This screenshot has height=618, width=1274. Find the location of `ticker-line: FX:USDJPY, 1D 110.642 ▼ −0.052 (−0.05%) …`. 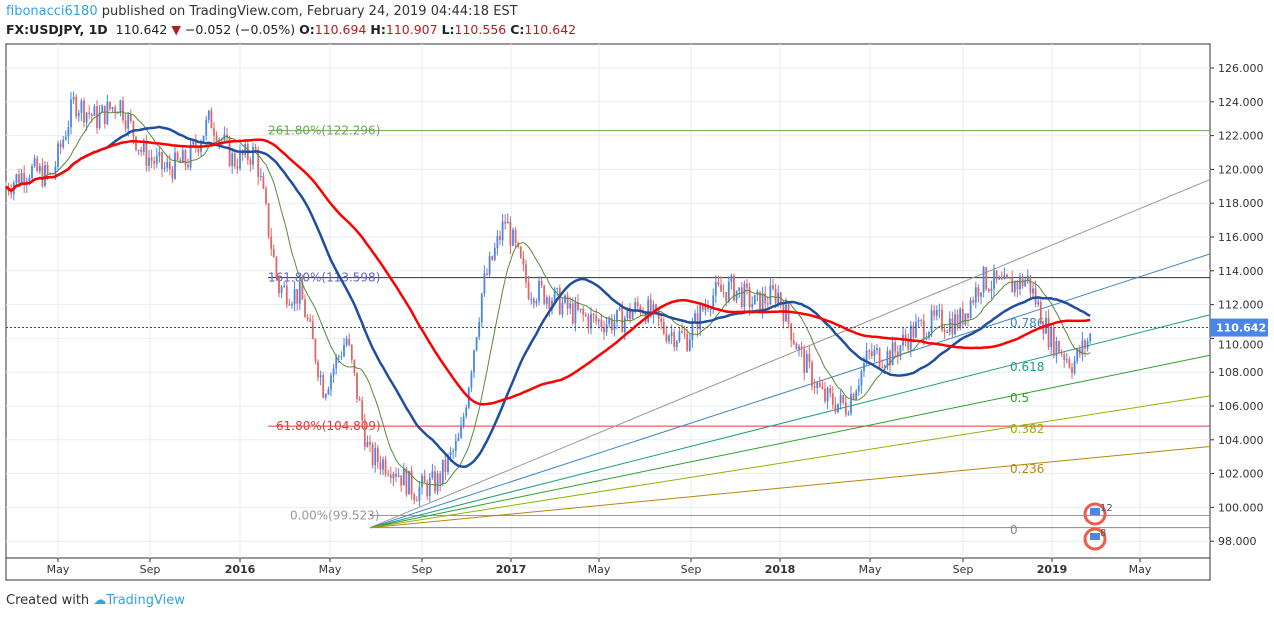

ticker-line: FX:USDJPY, 1D 110.642 ▼ −0.052 (−0.05%) … is located at coordinates (291, 29).